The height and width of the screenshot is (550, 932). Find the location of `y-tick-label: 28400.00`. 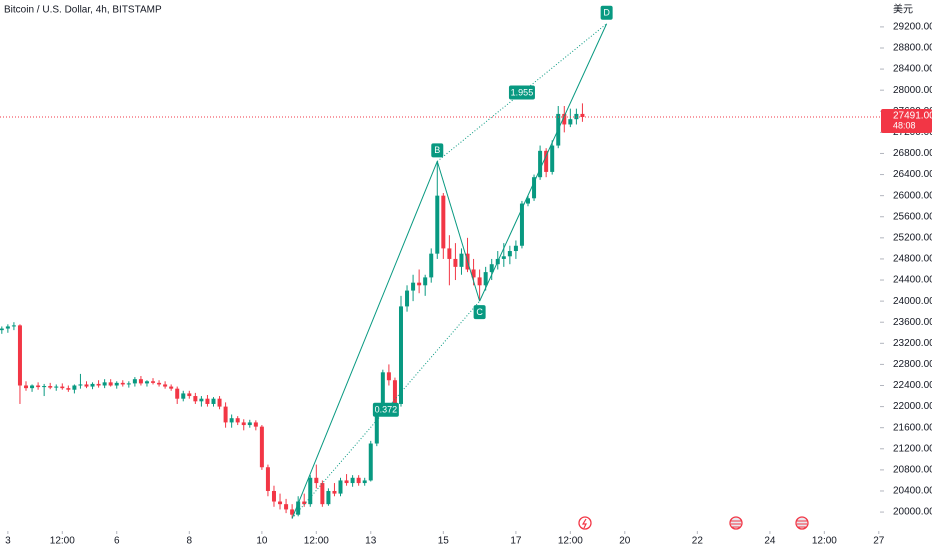

y-tick-label: 28400.00 is located at coordinates (912, 69).